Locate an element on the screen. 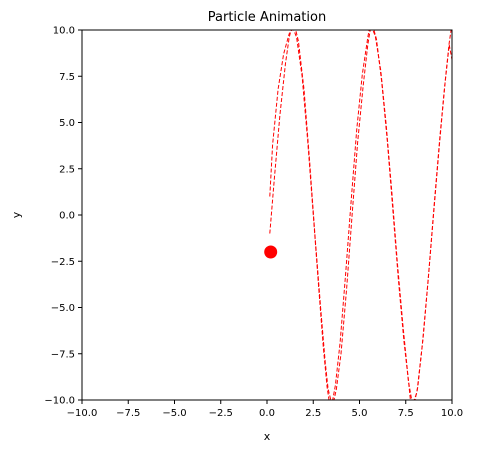 Image resolution: width=477 pixels, height=453 pixels. x-axis-label: x is located at coordinates (267, 436).